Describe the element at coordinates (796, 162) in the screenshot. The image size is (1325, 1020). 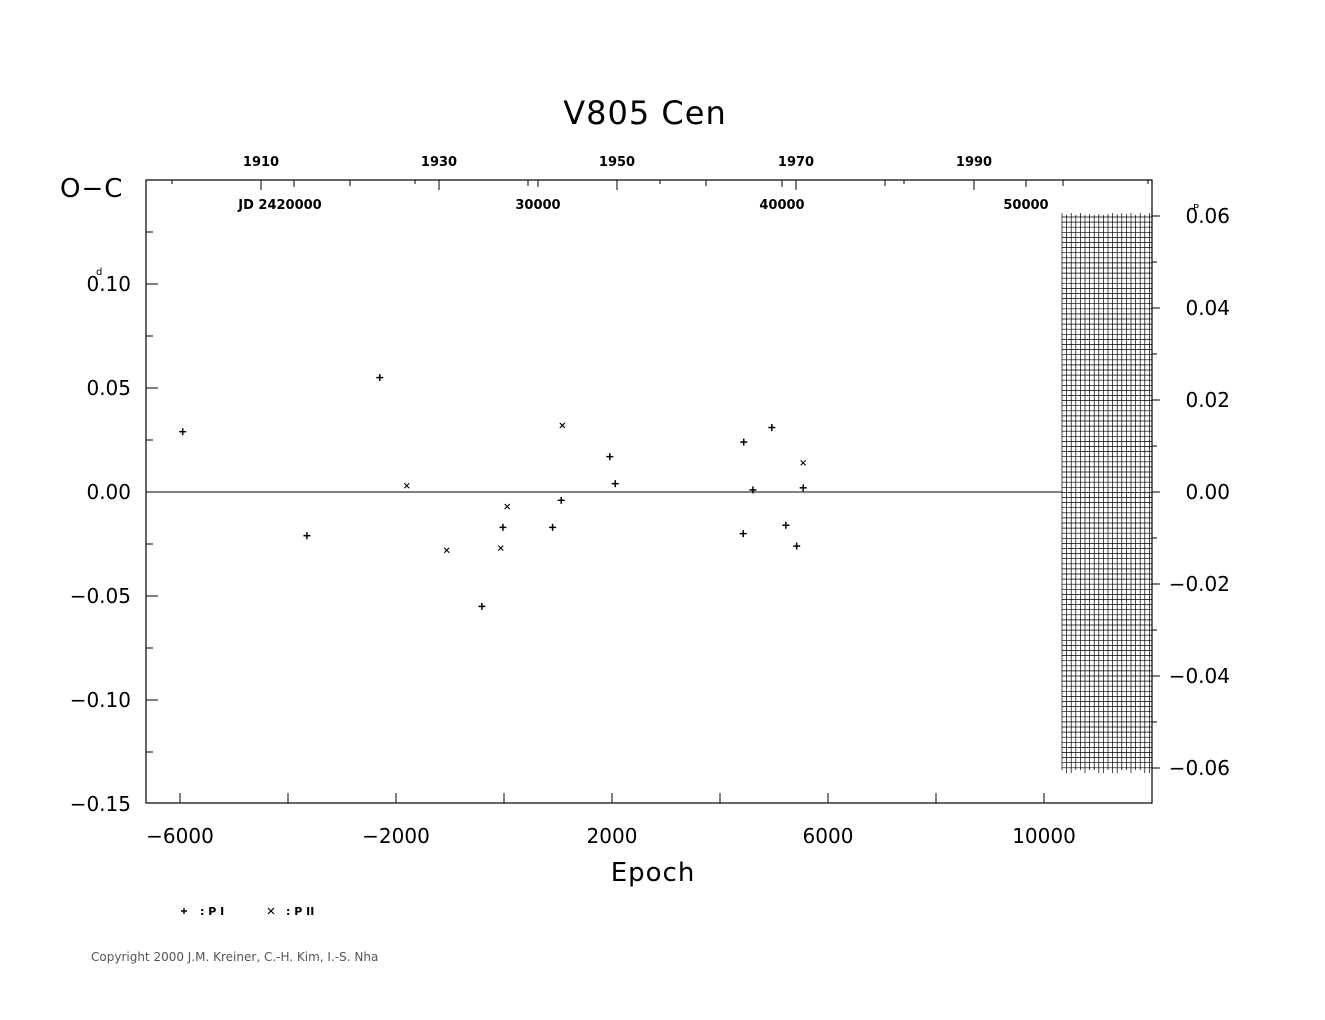
I see `year-label: 1970` at that location.